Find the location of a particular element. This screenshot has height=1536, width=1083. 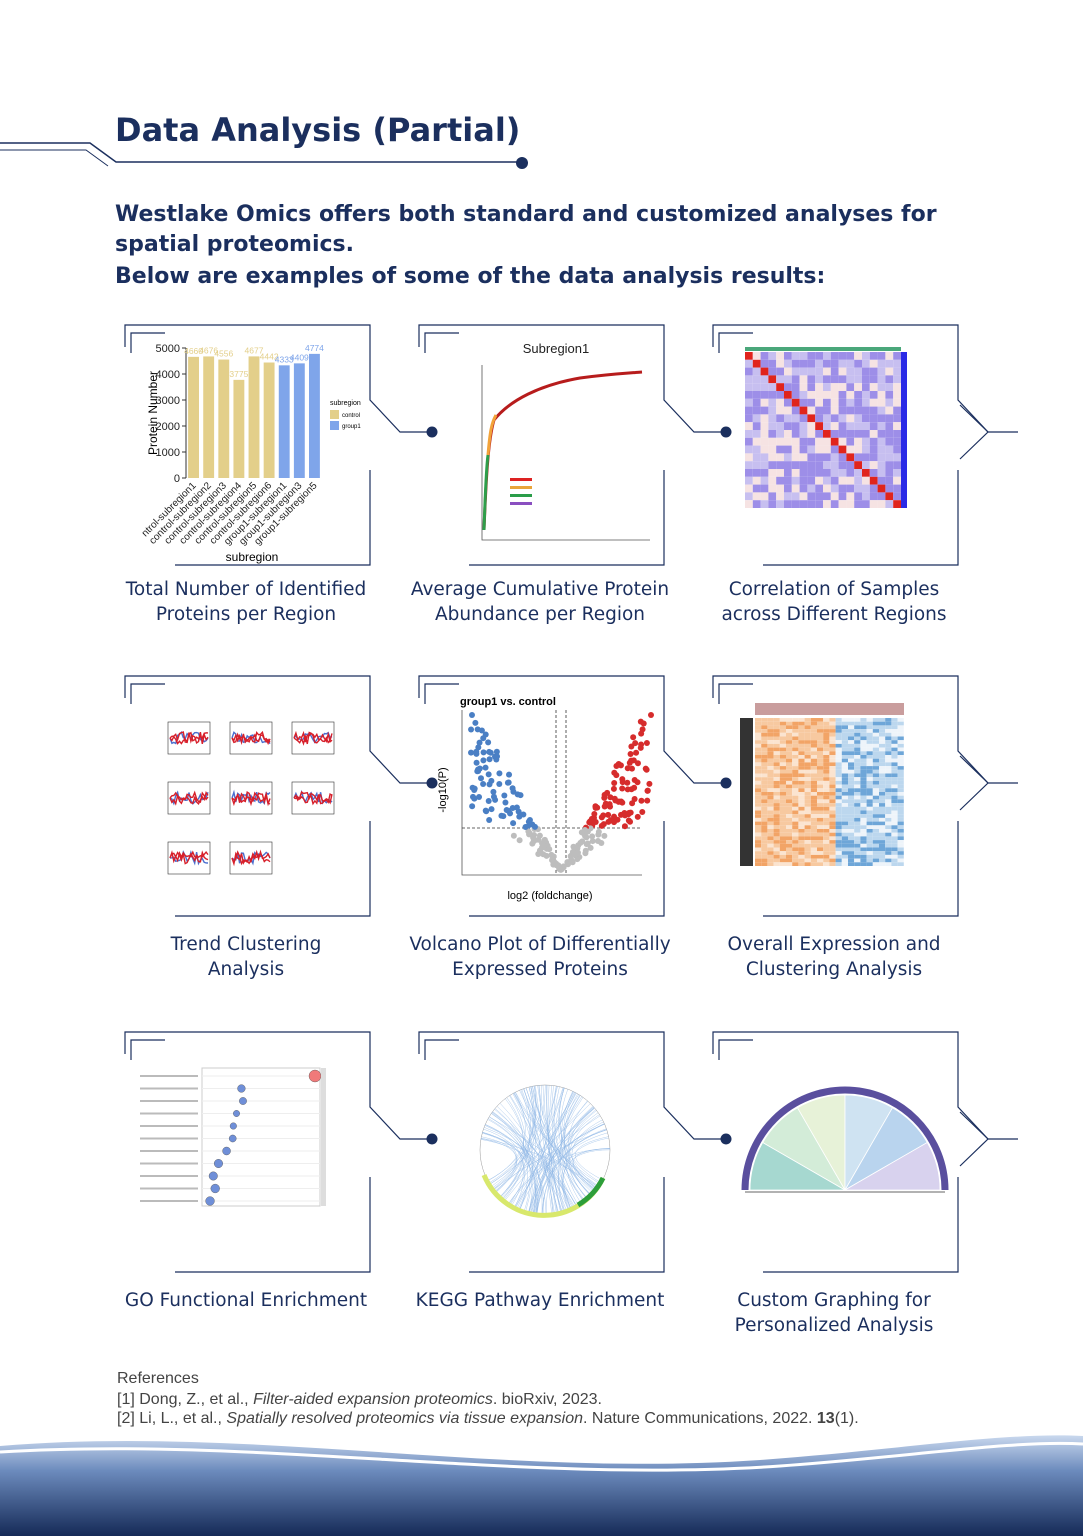

panel-caption: Total Number of Identified is located at coordinates (245, 589).